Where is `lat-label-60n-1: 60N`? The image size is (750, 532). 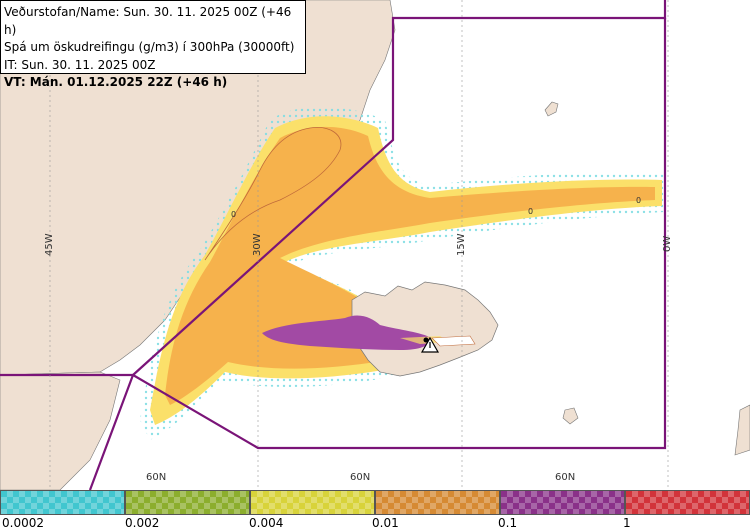 lat-label-60n-1: 60N is located at coordinates (156, 477).